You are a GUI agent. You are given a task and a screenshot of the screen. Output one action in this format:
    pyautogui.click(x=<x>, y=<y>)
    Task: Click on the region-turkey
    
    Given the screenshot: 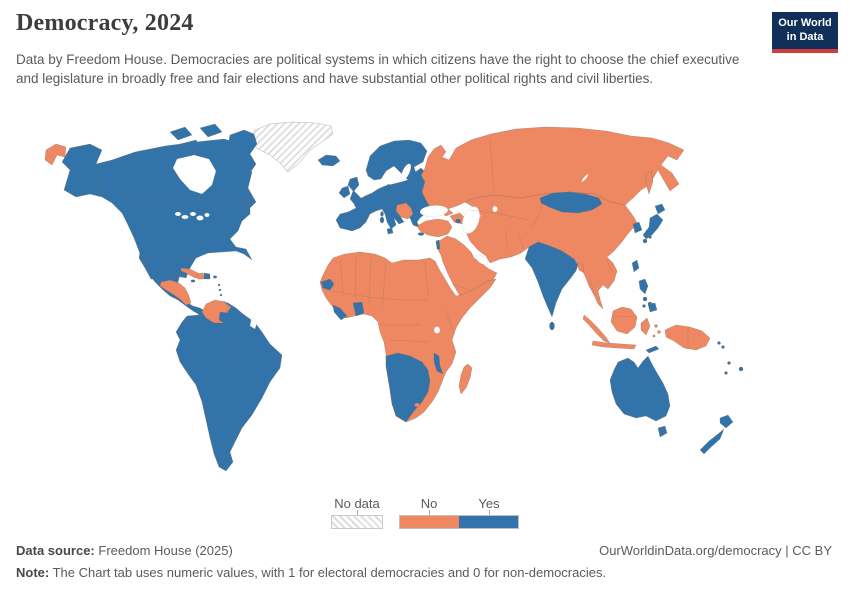 What is the action you would take?
    pyautogui.click(x=434, y=228)
    